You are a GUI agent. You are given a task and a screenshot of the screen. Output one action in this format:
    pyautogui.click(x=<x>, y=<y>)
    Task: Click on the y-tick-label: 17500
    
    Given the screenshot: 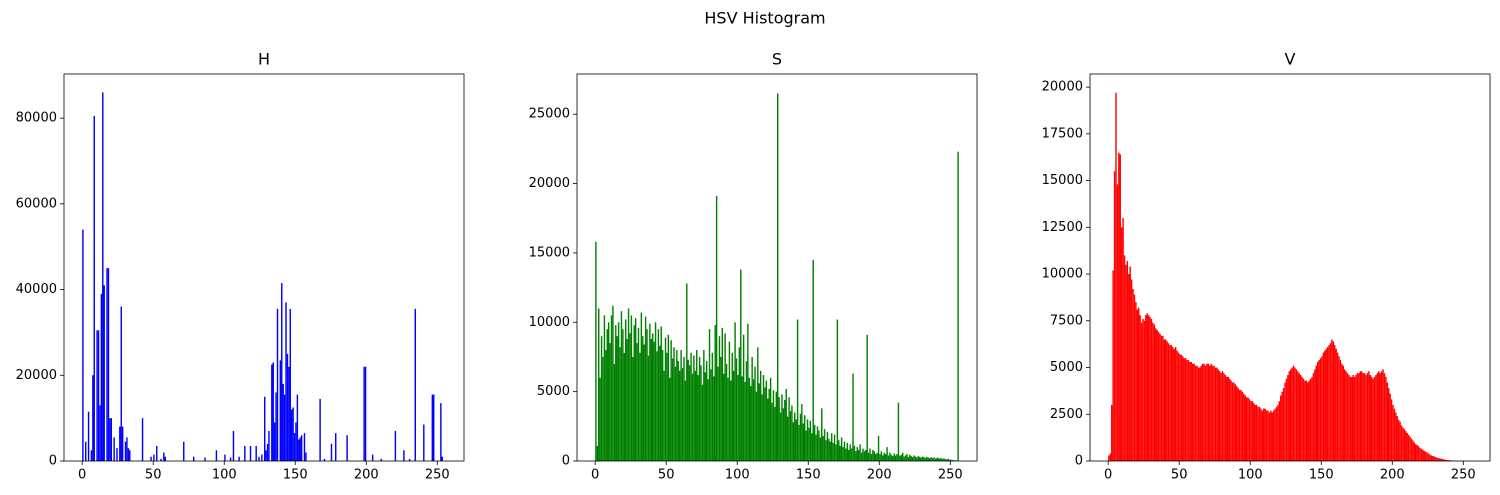 What is the action you would take?
    pyautogui.click(x=1062, y=133)
    